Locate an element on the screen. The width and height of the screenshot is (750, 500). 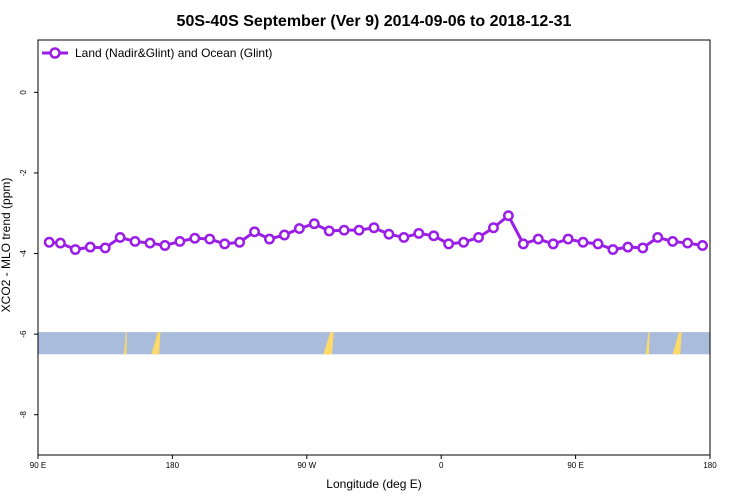
x-tick-label-2: 90 W is located at coordinates (306, 465).